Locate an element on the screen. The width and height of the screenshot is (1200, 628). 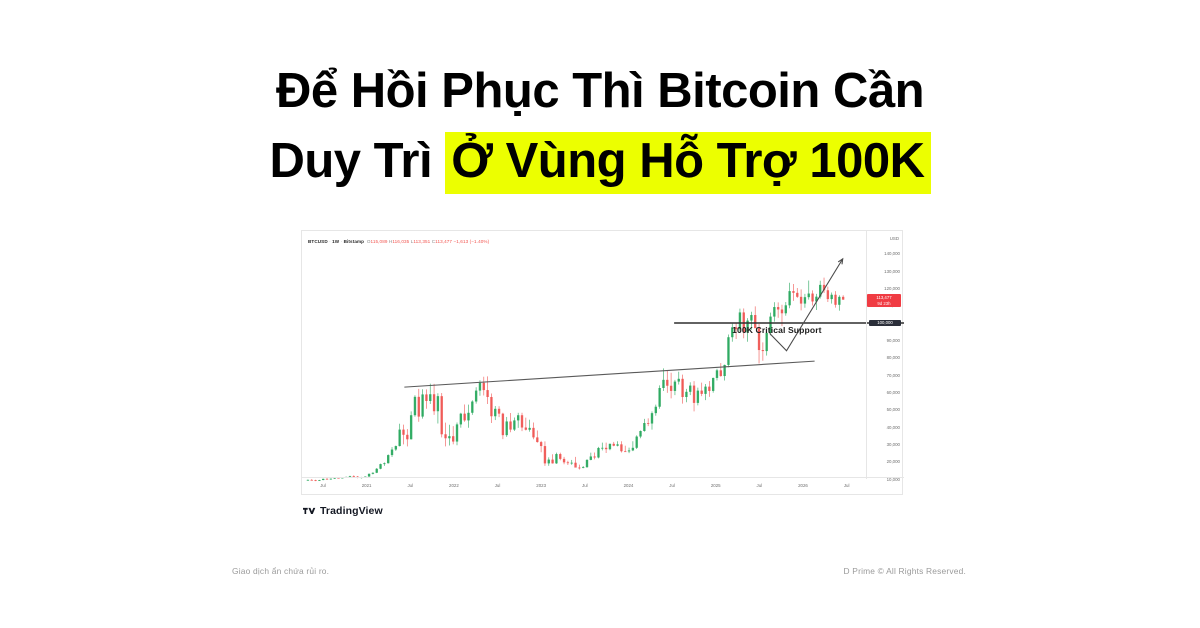
ohlc-high-label: H is located at coordinates (390, 241).